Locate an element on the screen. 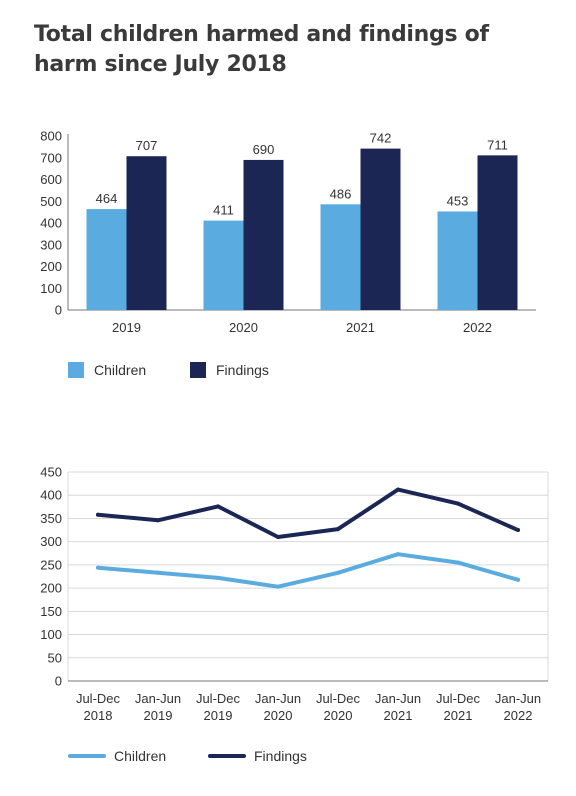 This screenshot has width=576, height=796. y-tick-label: 600 is located at coordinates (51, 179).